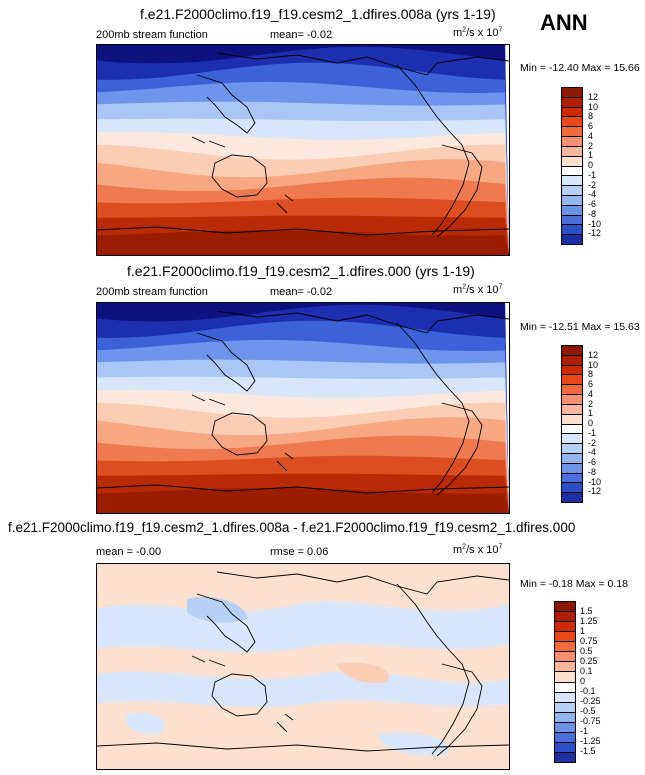 This screenshot has width=645, height=775. I want to click on colorbar-tick-label: 0.25, so click(589, 661).